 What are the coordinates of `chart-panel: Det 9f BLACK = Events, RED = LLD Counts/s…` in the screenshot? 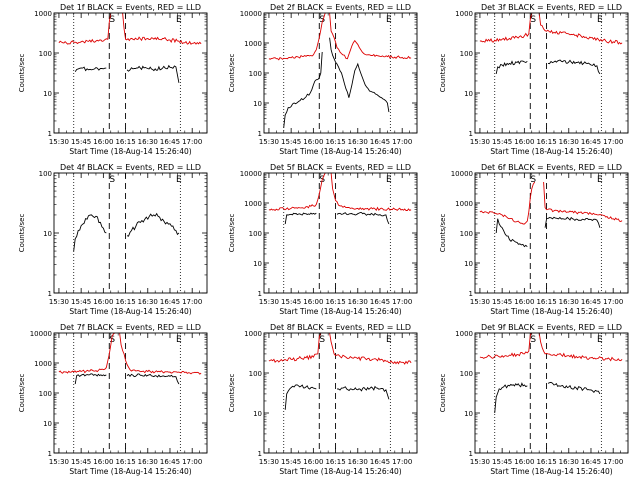 It's located at (534, 399).